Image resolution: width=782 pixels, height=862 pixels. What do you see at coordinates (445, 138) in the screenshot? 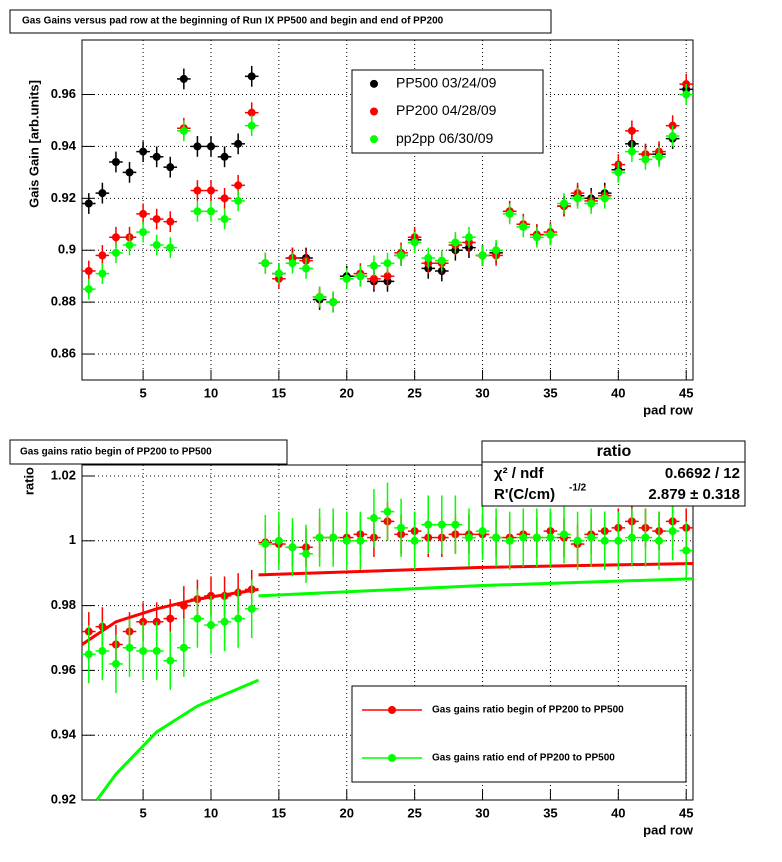
I see `legend-label: pp2pp 06/30/09` at bounding box center [445, 138].